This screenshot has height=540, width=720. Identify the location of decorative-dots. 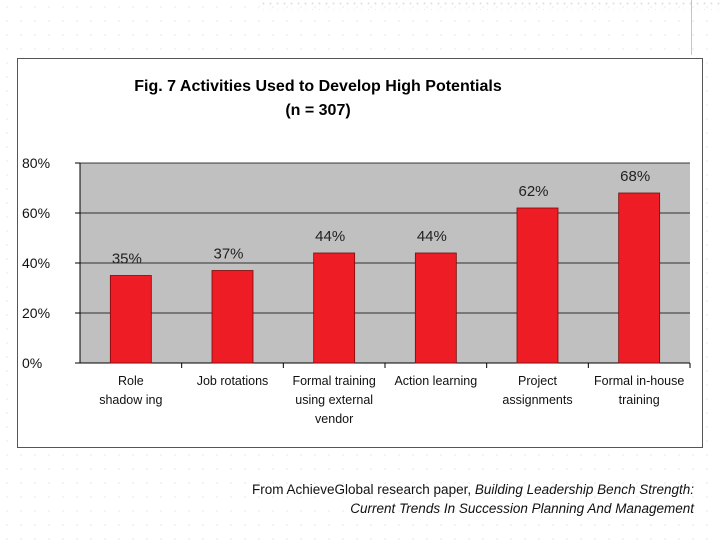
(490, 5).